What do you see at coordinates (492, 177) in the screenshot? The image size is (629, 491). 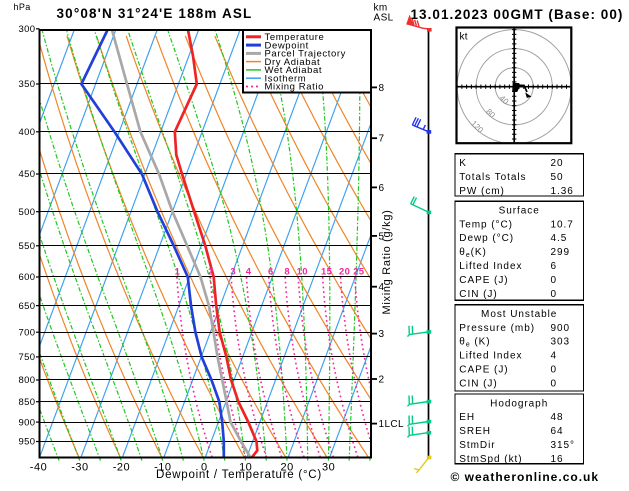 I see `svg-text: Totals Totals` at bounding box center [492, 177].